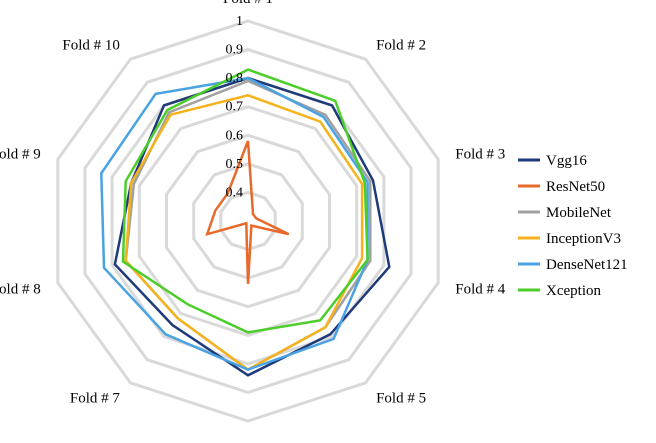 The height and width of the screenshot is (443, 656). Describe the element at coordinates (575, 187) in the screenshot. I see `legend-label-resnet50: ResNet50` at that location.